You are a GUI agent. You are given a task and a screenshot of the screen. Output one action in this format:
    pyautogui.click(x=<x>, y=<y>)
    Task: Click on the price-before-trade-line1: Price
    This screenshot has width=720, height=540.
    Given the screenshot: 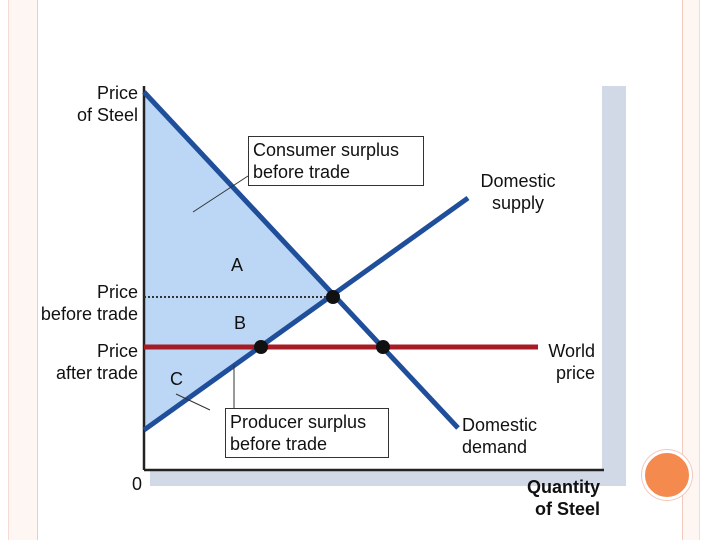 What is the action you would take?
    pyautogui.click(x=117, y=292)
    